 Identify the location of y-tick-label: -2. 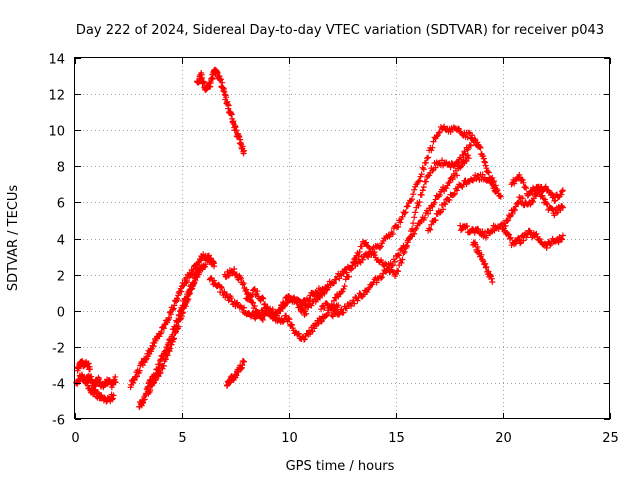
(58, 349).